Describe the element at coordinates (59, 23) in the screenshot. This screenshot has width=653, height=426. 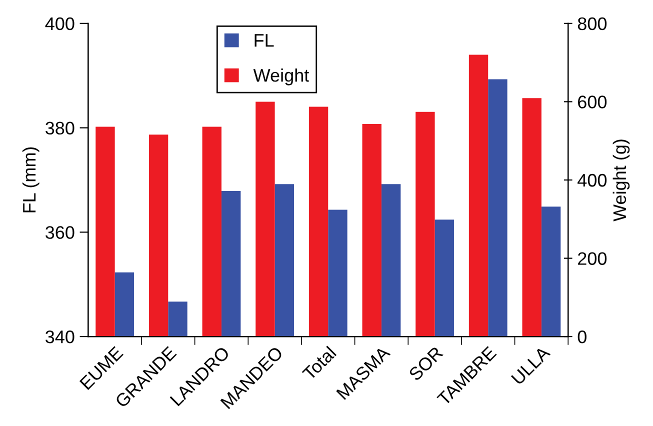
I see `y-tick-label: 400` at that location.